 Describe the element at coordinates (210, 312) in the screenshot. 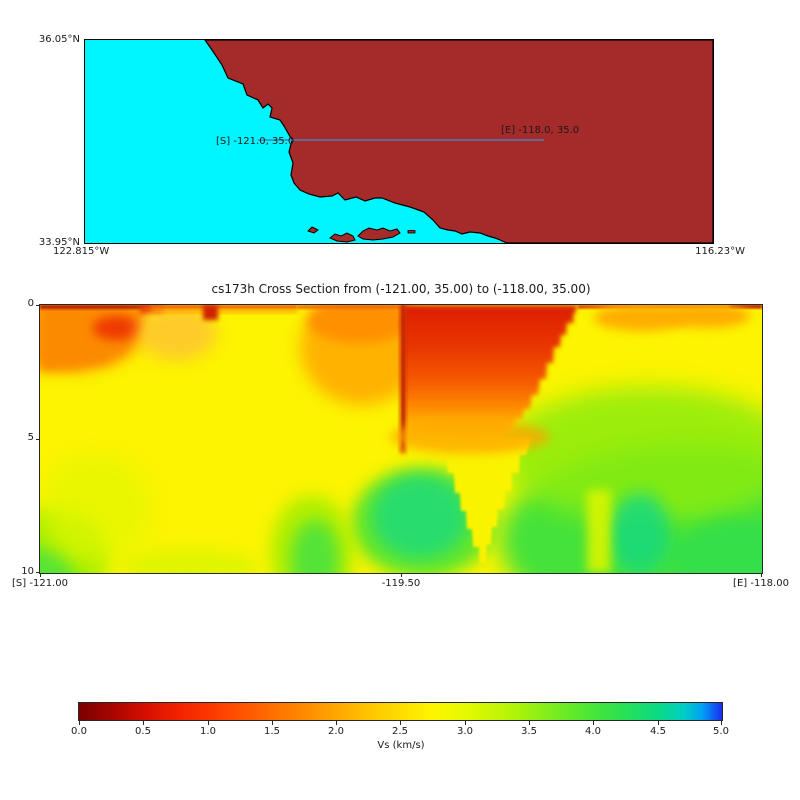

I see `dark-red-notch-top` at that location.